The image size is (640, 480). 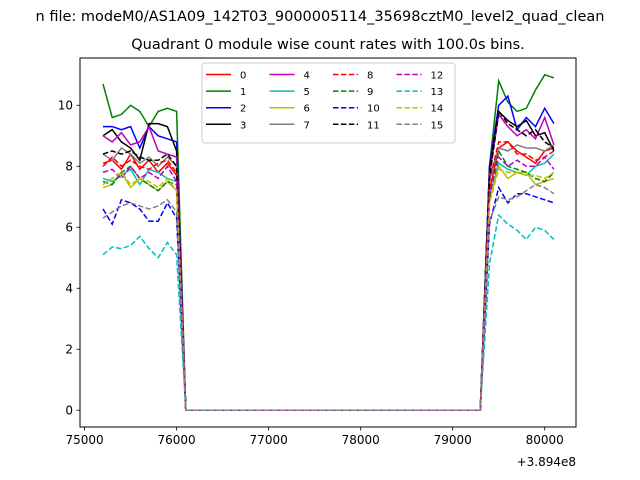 What do you see at coordinates (370, 92) in the screenshot?
I see `legend-label-9: 9` at bounding box center [370, 92].